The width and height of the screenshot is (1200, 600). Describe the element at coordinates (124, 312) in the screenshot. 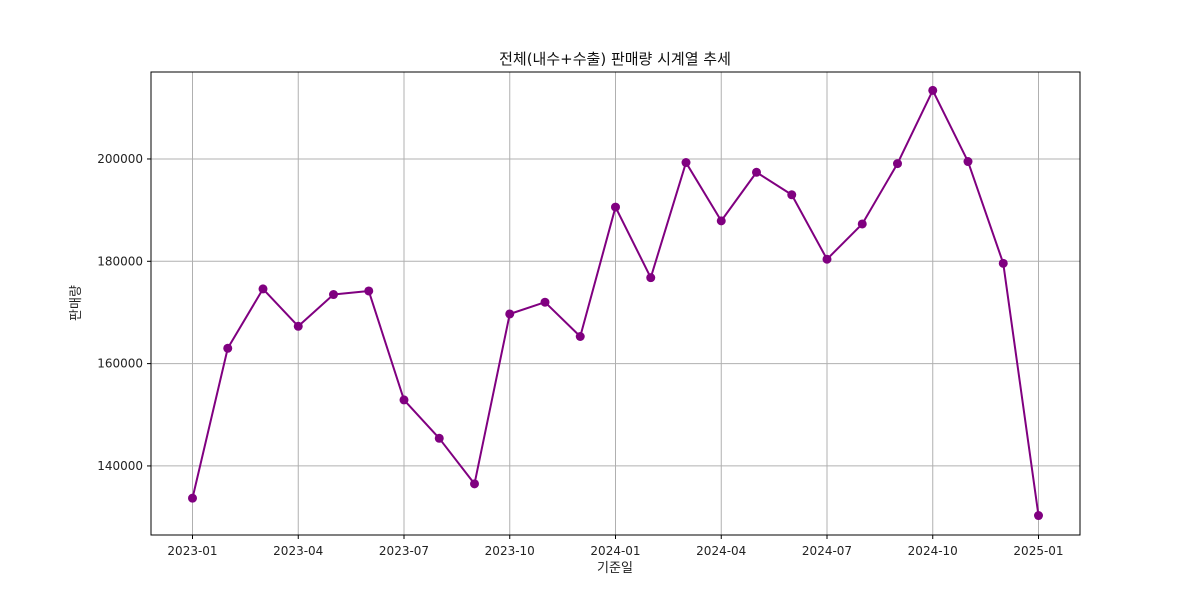

I see `y-axis-ticks: 140000 160000 180000 200000` at that location.